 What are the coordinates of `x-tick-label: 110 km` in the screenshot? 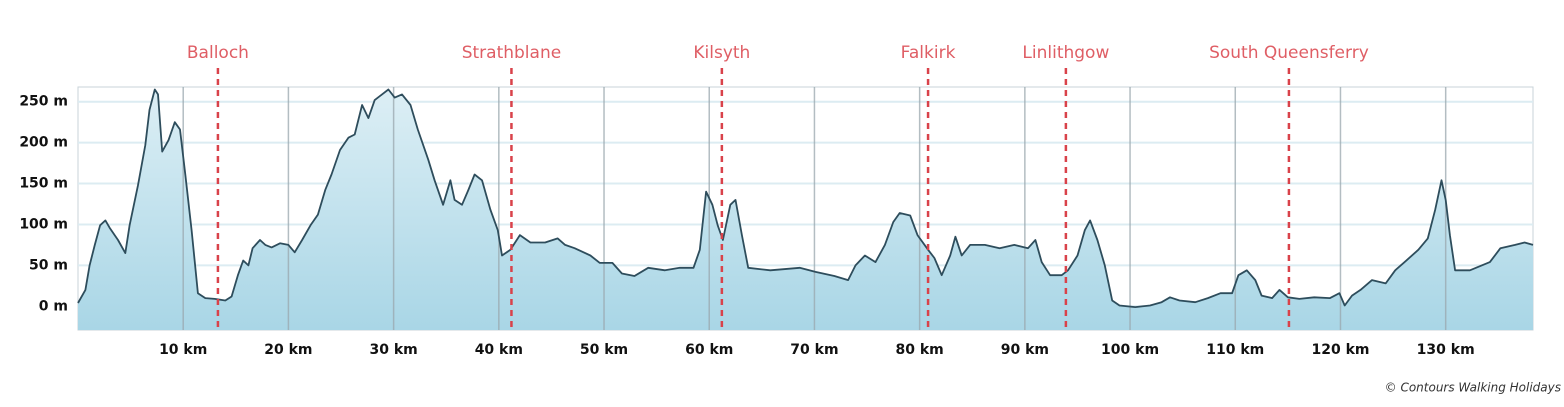 It's located at (1235, 350).